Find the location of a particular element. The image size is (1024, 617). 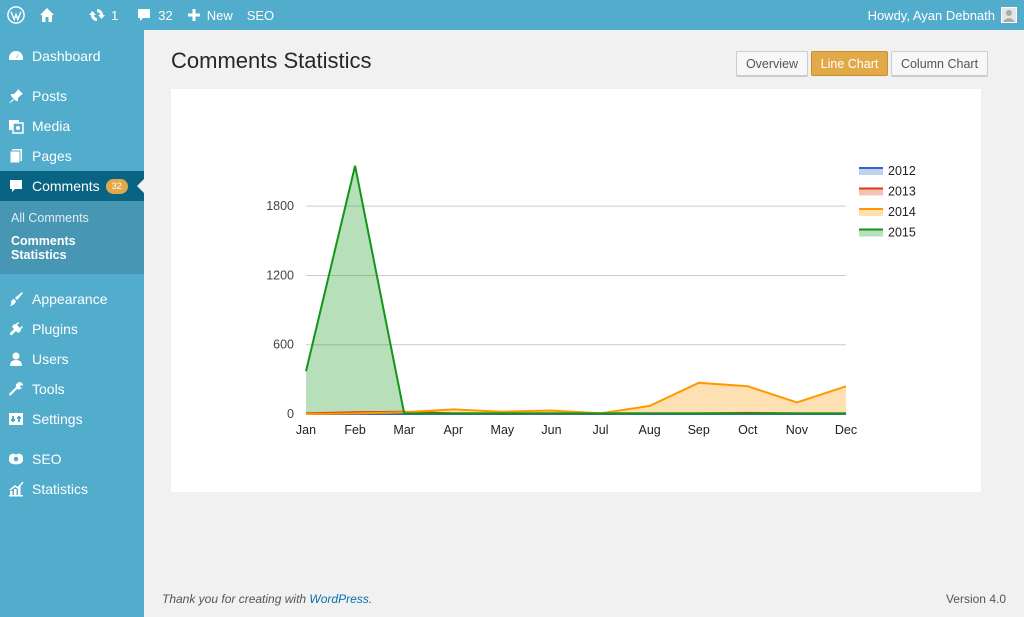

admin-bar: 1 32 New SEO Howdy, Ayan Debnath is located at coordinates (512, 15).